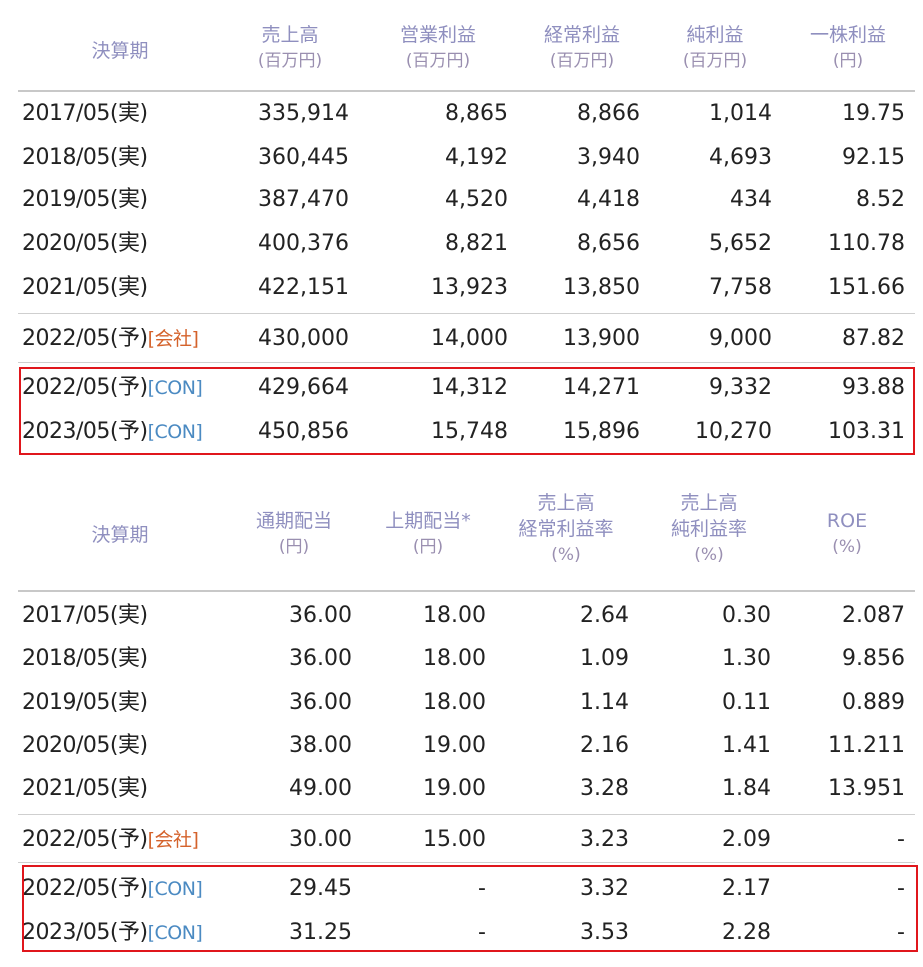 The height and width of the screenshot is (967, 923). Describe the element at coordinates (469, 431) in the screenshot. I see `value-cell: 15,748` at that location.